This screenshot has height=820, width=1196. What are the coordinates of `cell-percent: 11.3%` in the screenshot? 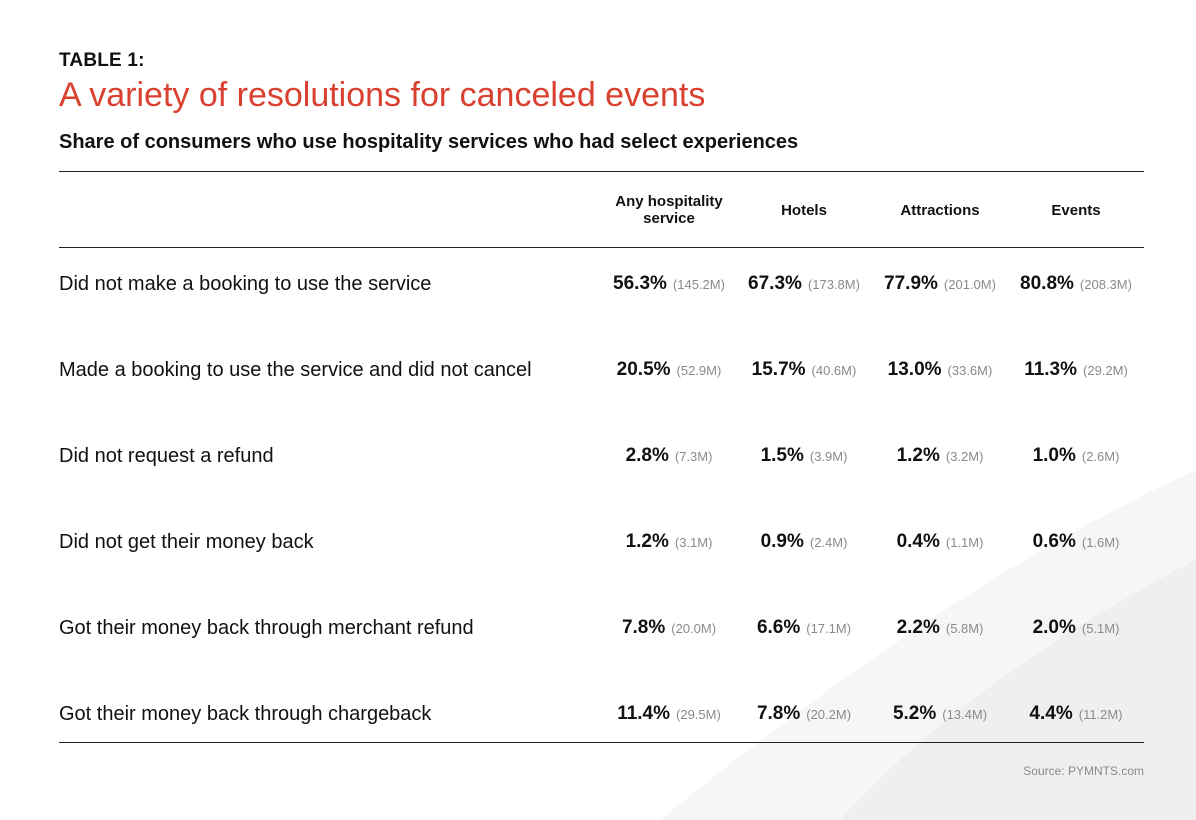 It's located at (1051, 369).